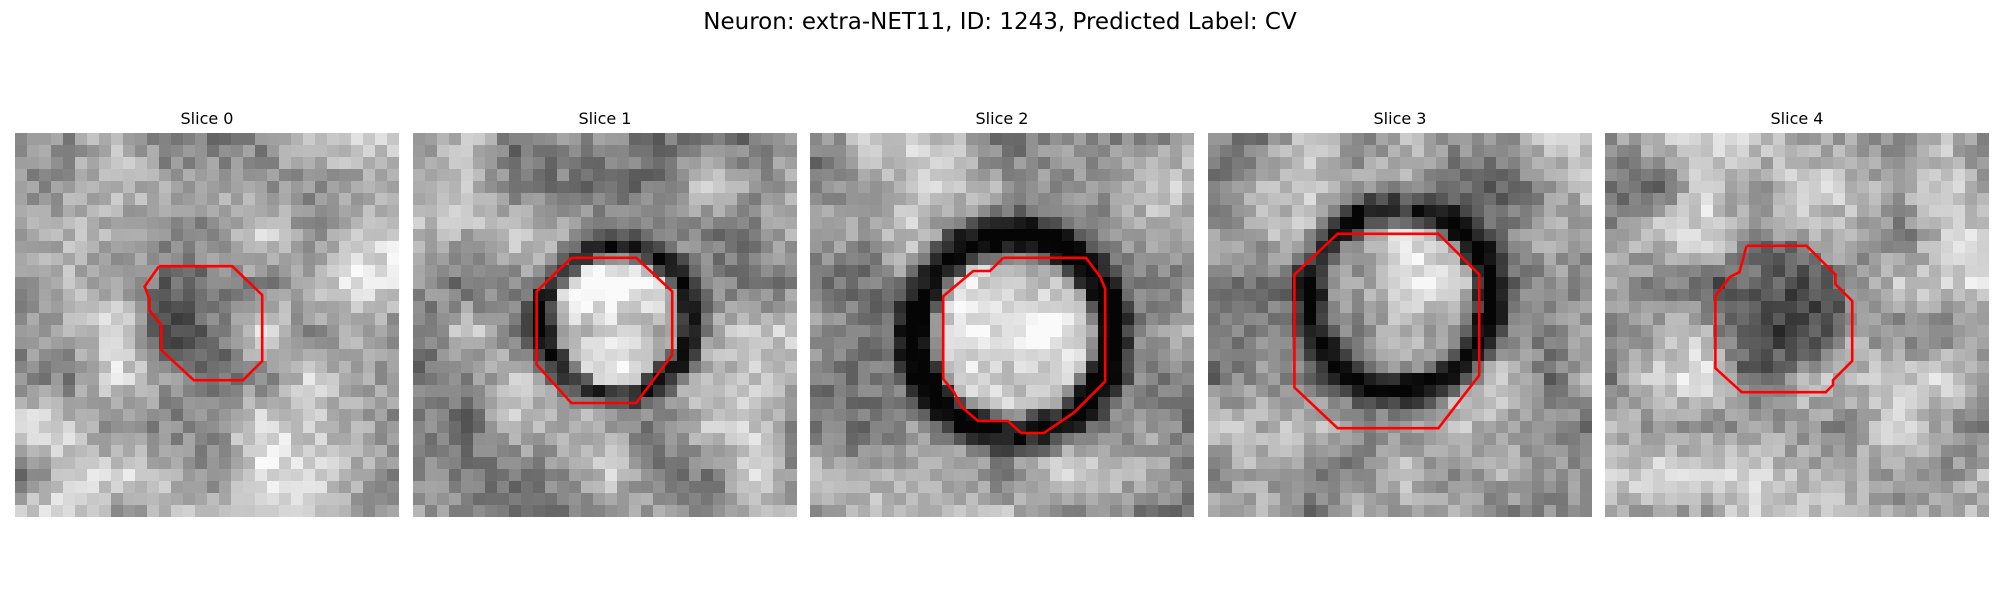 The width and height of the screenshot is (2000, 600). I want to click on cell-contour, so click(604, 330).